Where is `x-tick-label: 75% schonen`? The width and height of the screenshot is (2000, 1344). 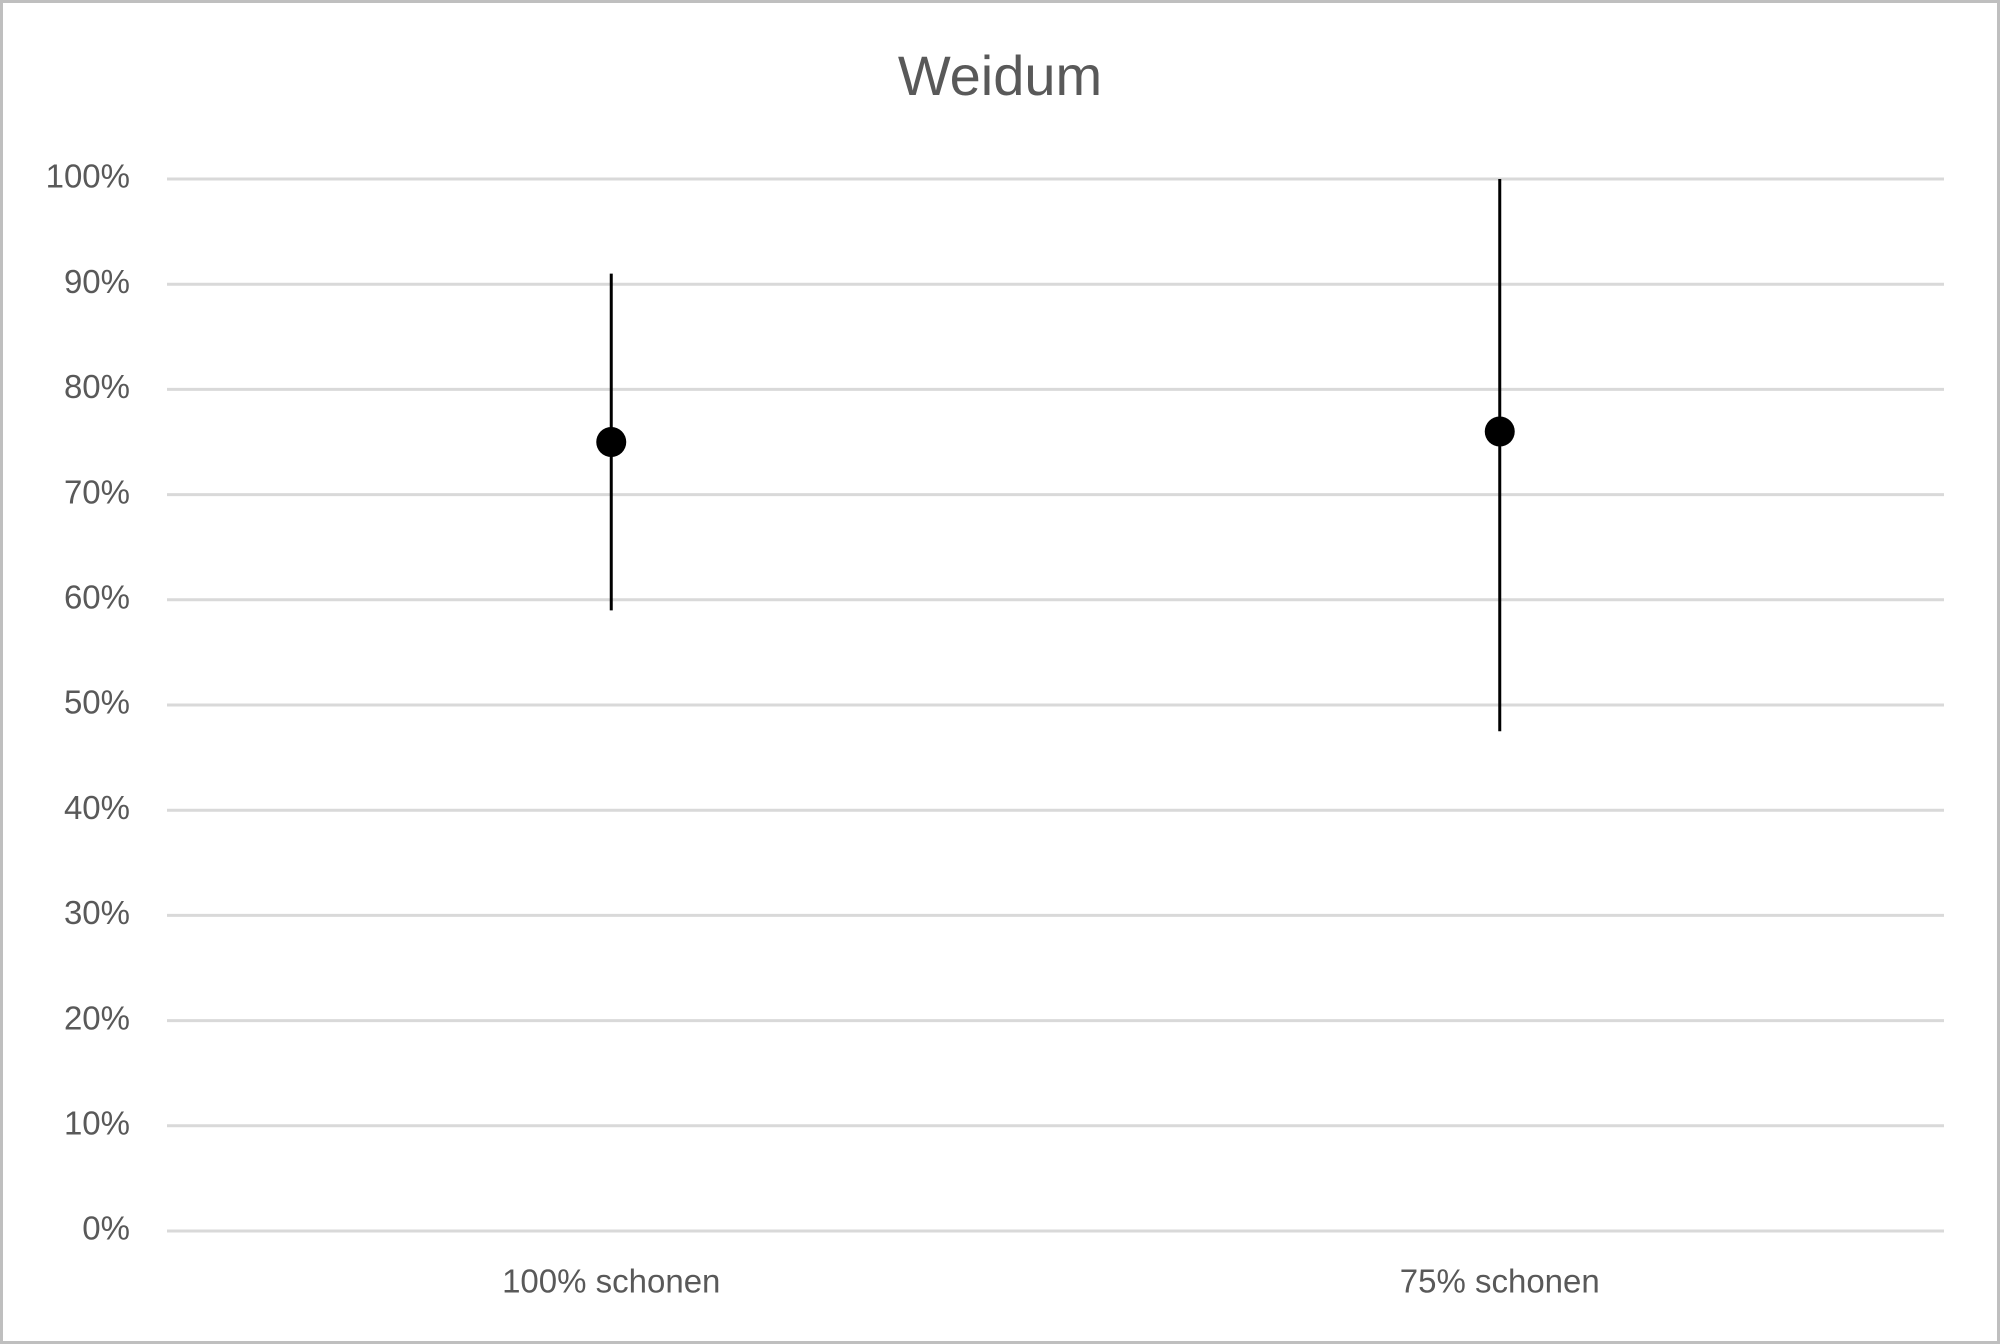
x-tick-label: 75% schonen is located at coordinates (1500, 1281).